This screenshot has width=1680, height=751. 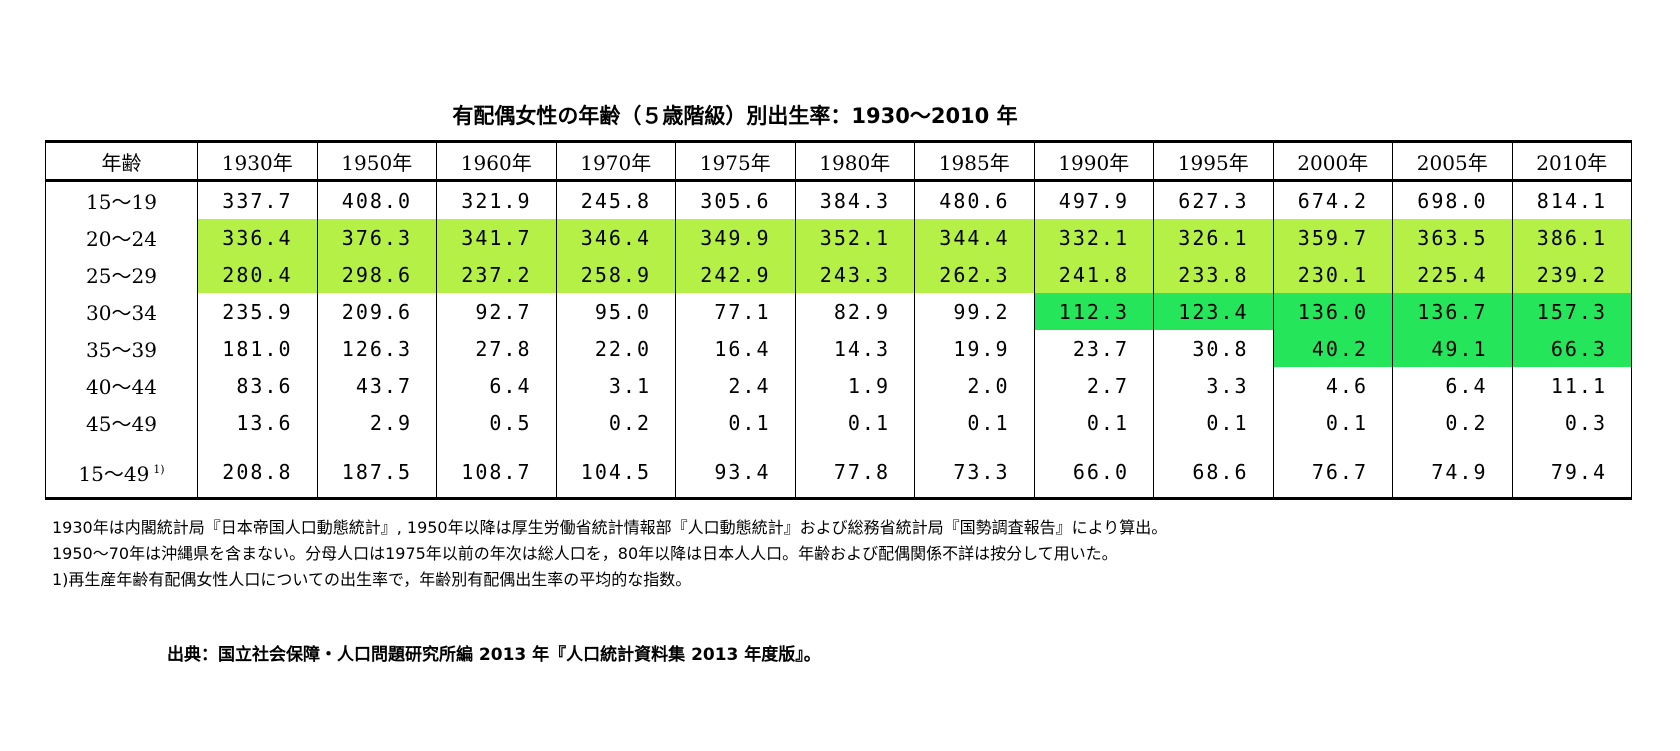 What do you see at coordinates (1571, 237) in the screenshot?
I see `cell-text: 386.1` at bounding box center [1571, 237].